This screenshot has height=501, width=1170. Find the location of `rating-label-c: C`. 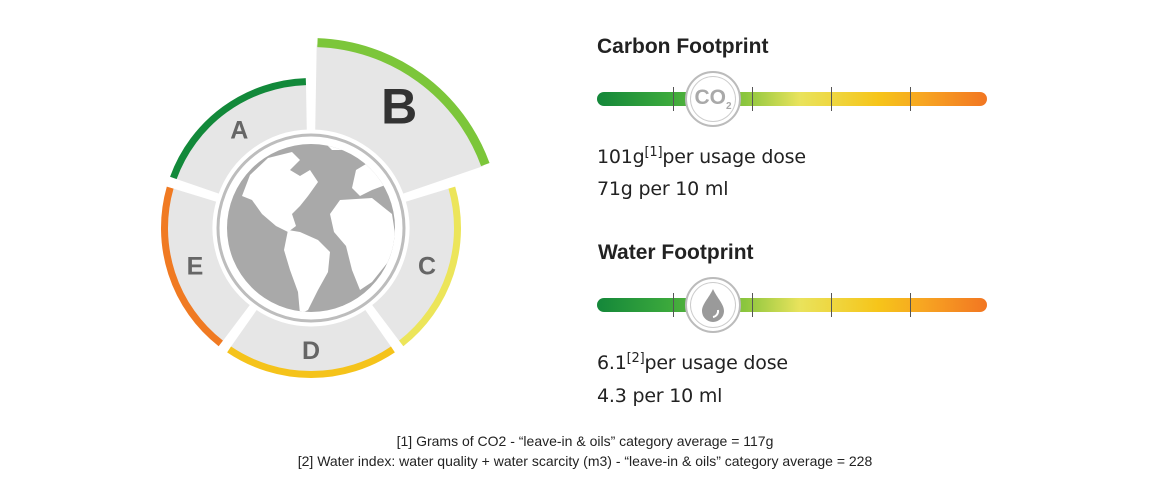

rating-label-c: C is located at coordinates (427, 267).